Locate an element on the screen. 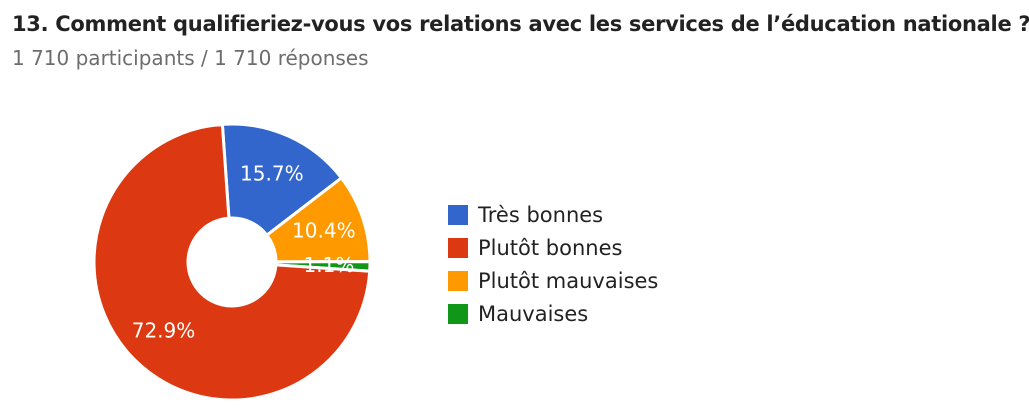 The width and height of the screenshot is (1029, 414). legend-item-tres-bonnes: Très bonnes is located at coordinates (553, 214).